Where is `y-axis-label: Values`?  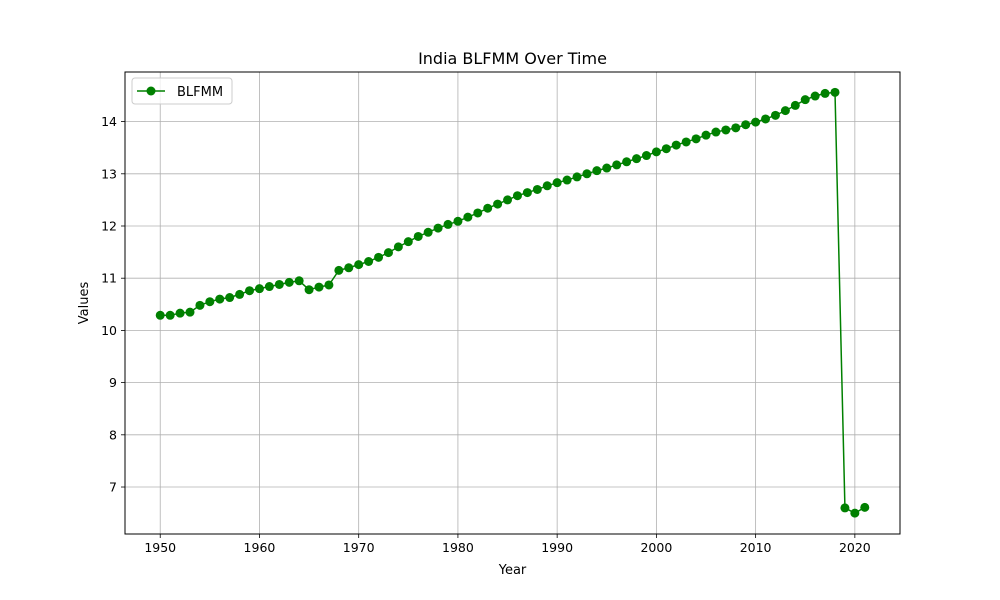 y-axis-label: Values is located at coordinates (84, 303).